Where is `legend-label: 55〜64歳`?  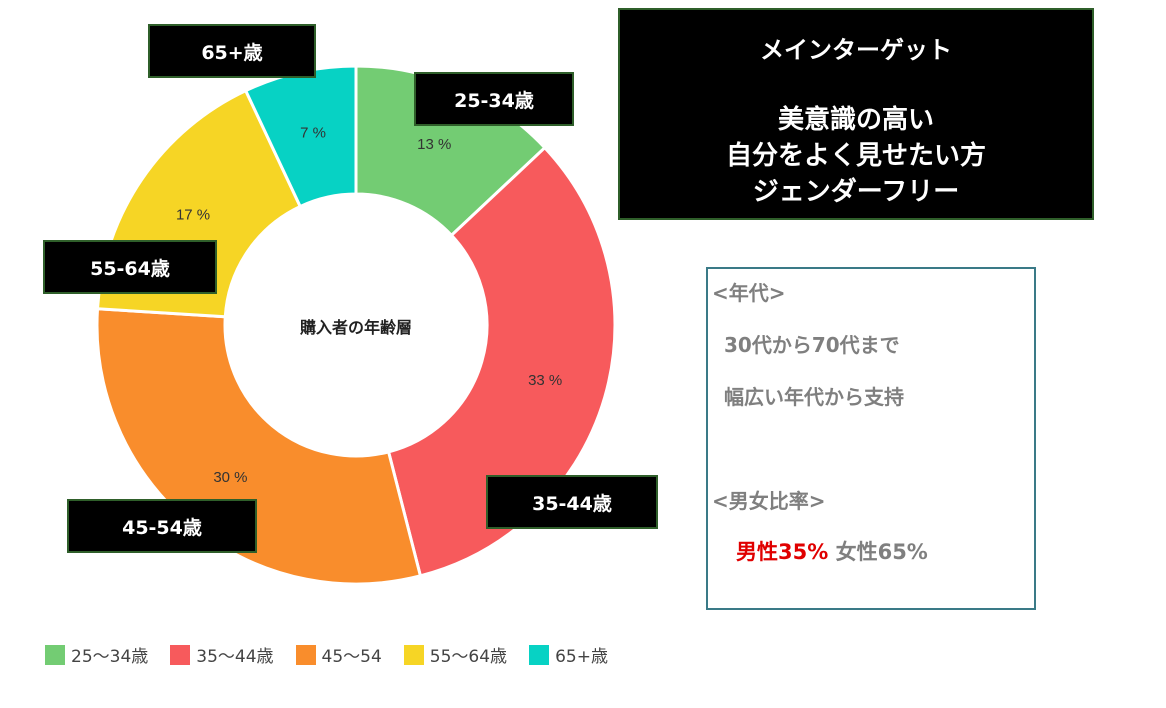
legend-label: 55〜64歳 is located at coordinates (468, 657).